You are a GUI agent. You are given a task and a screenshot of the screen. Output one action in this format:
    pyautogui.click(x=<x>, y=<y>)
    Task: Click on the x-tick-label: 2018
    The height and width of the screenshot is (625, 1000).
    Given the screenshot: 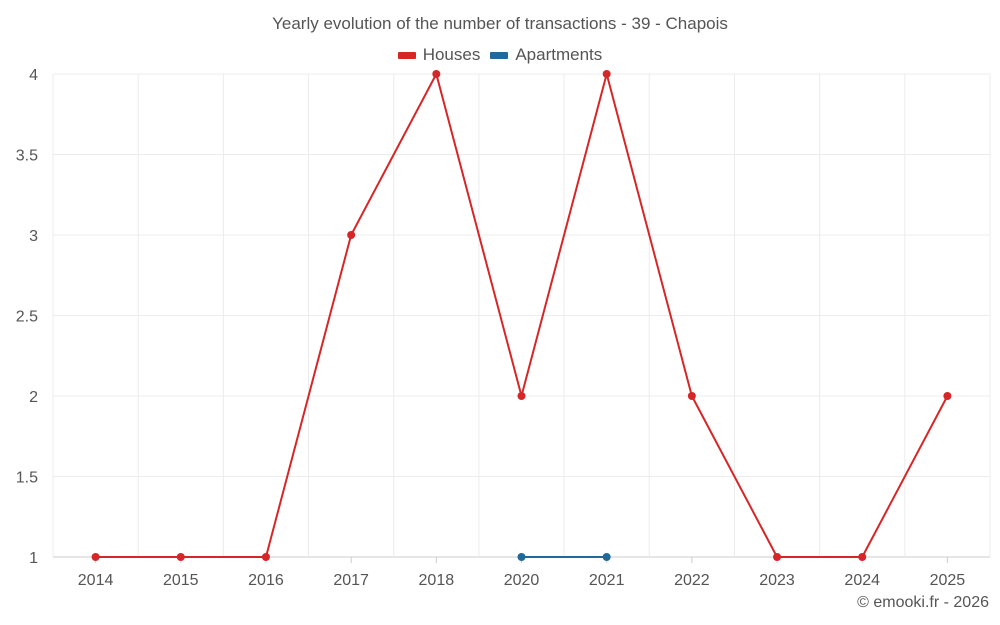 What is the action you would take?
    pyautogui.click(x=437, y=580)
    